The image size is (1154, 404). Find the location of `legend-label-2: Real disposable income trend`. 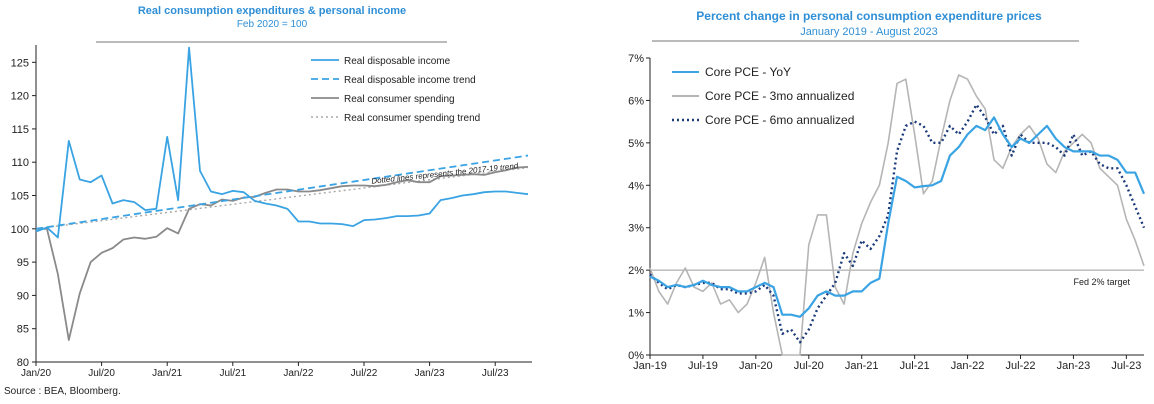

legend-label-2: Real disposable income trend is located at coordinates (410, 80).